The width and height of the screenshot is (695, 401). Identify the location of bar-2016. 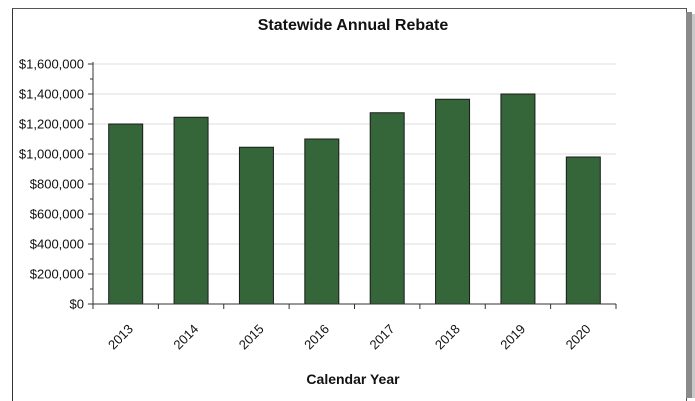
(322, 221).